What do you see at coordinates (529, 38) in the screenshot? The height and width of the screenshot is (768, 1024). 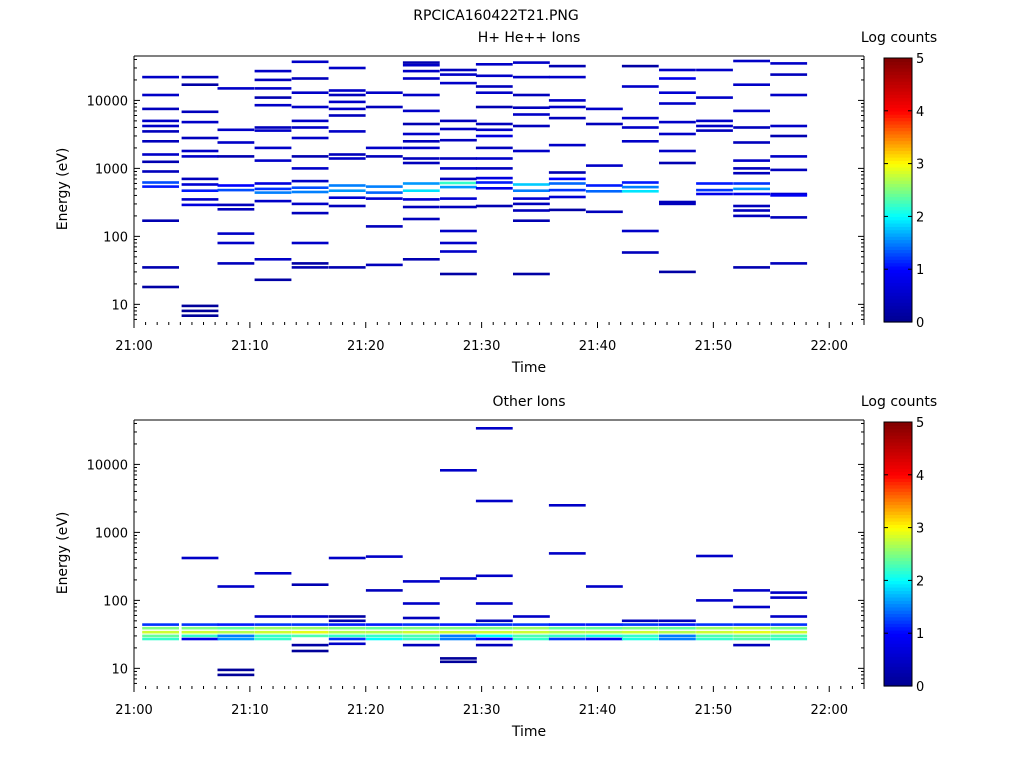 I see `panel-title: H+ He++ Ions` at bounding box center [529, 38].